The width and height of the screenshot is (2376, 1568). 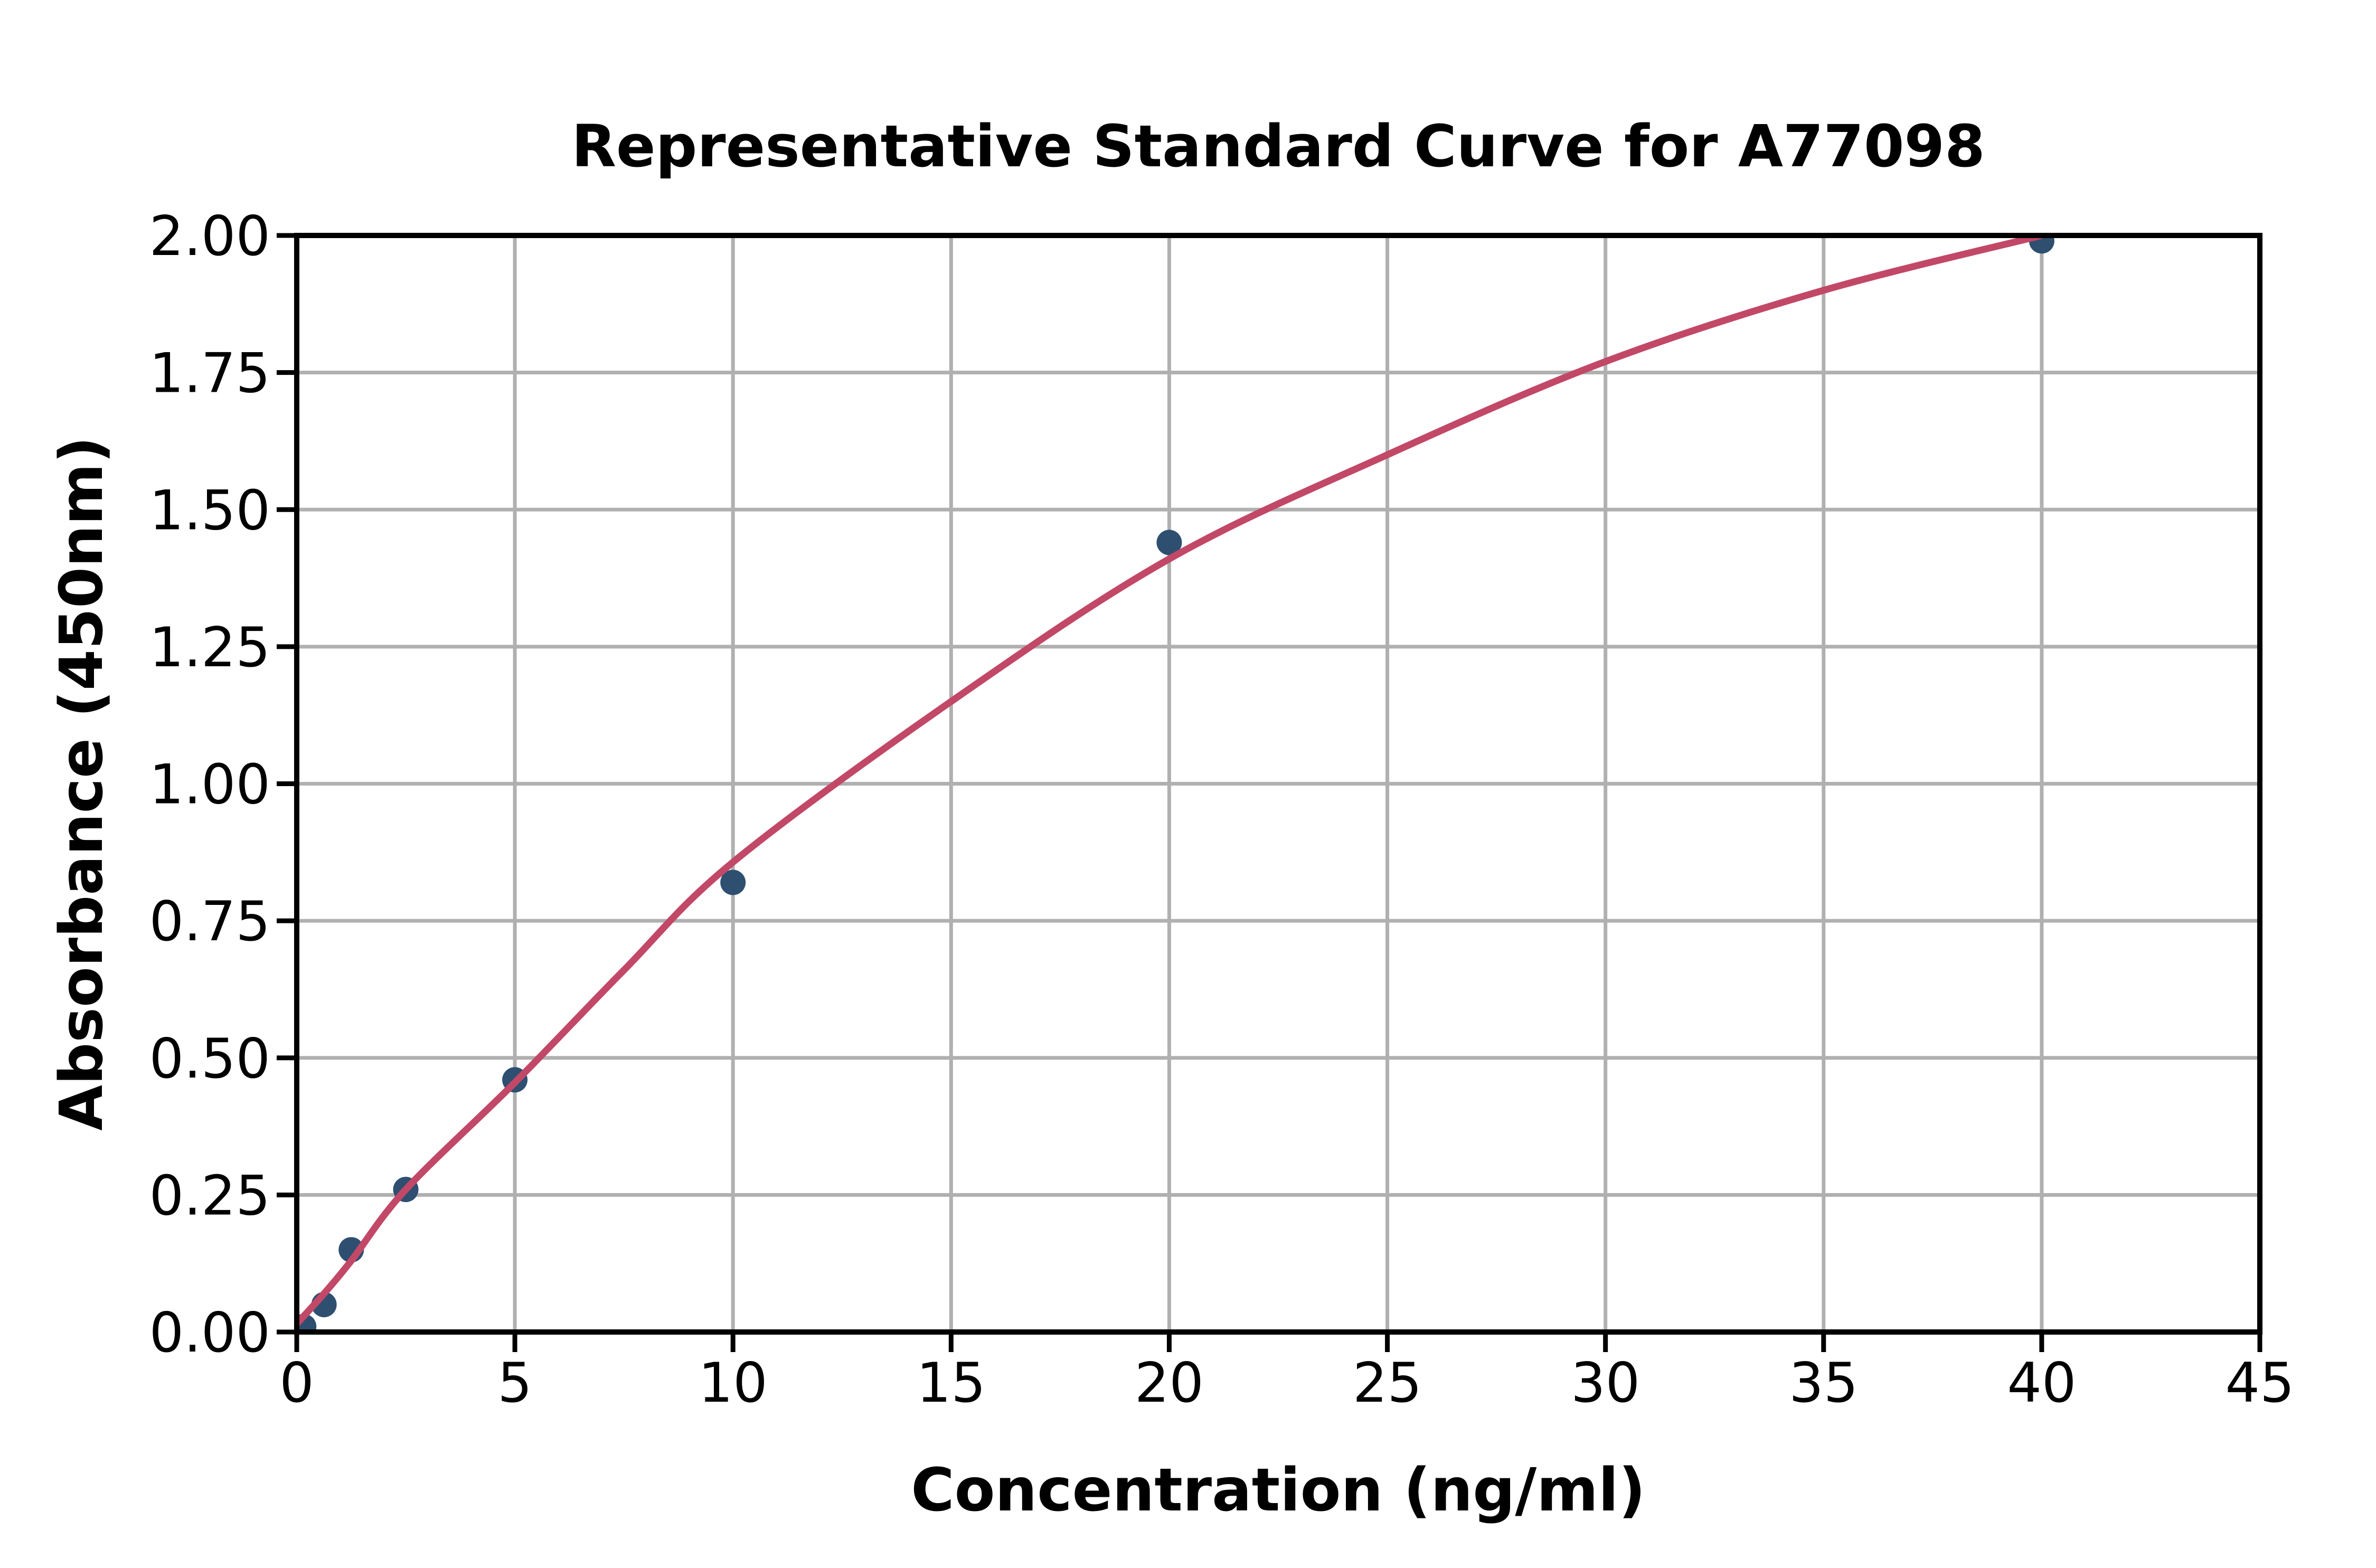 What do you see at coordinates (952, 1384) in the screenshot?
I see `x-tick-label: 15` at bounding box center [952, 1384].